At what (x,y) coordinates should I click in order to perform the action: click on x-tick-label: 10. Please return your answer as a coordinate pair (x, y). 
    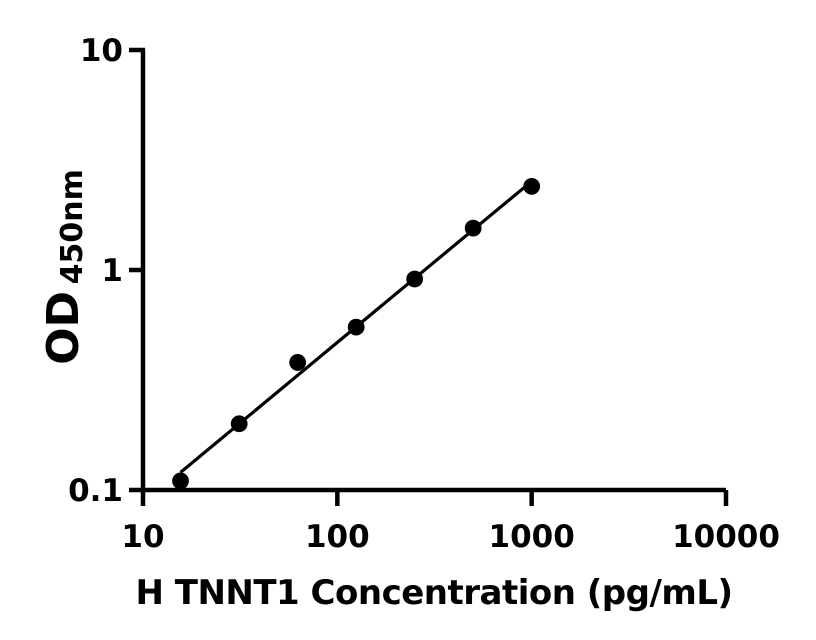
    Looking at the image, I should click on (142, 537).